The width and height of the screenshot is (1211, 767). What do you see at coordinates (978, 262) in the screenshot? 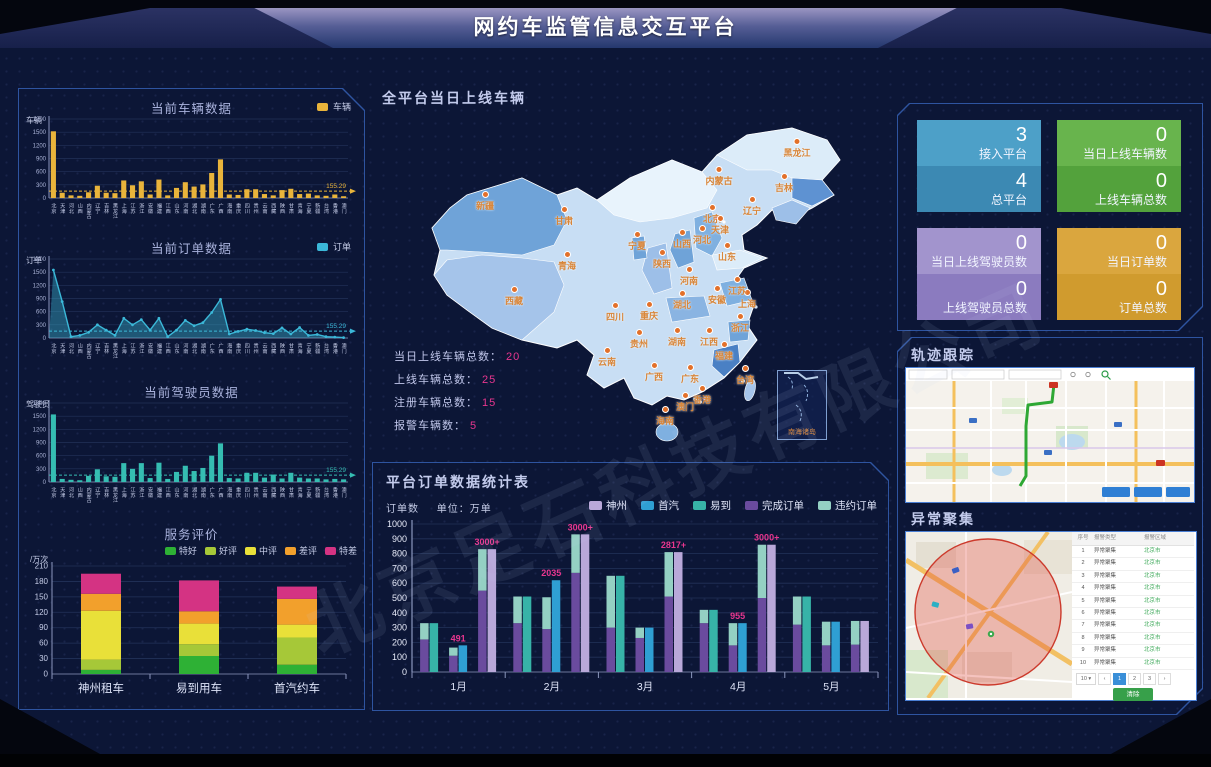
I see `stat-label: 当日上线驾驶员数` at bounding box center [978, 262].